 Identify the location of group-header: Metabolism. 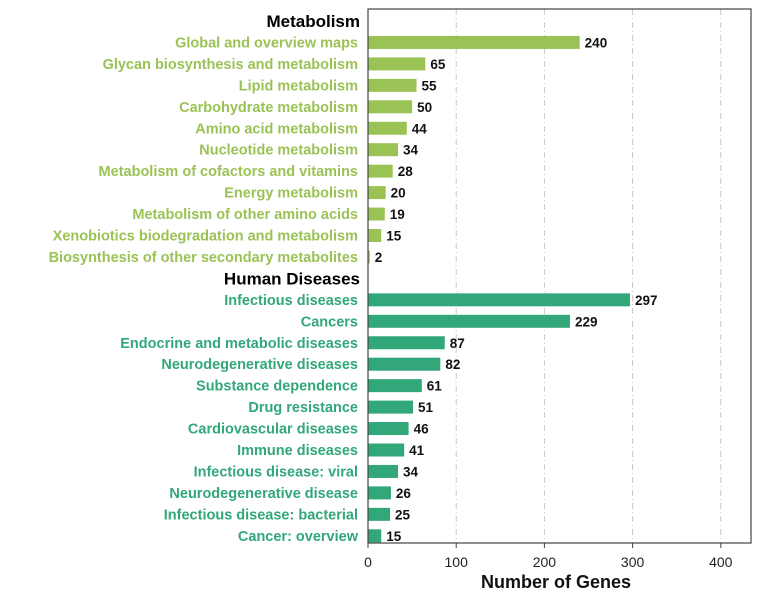
(313, 21).